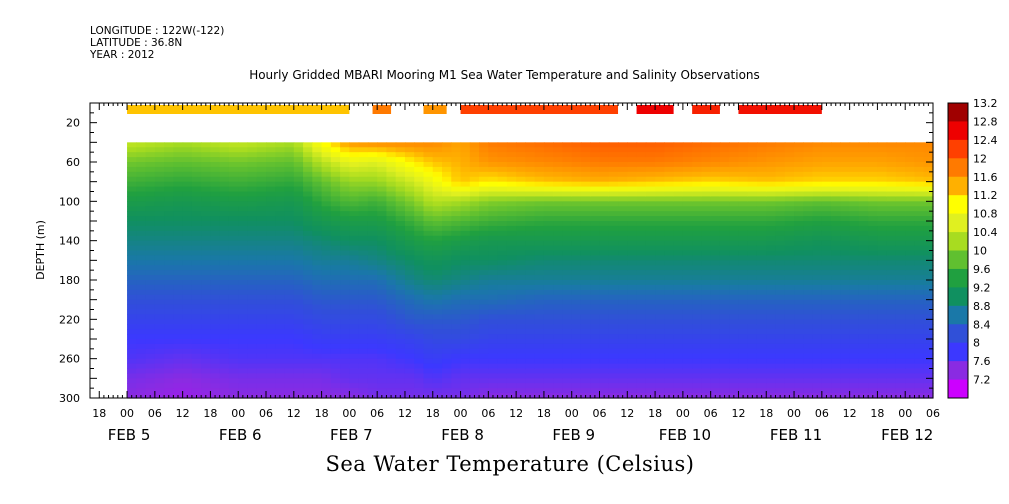 The height and width of the screenshot is (504, 1009). What do you see at coordinates (136, 43) in the screenshot?
I see `latitude-label: LATITUDE : 36.8N` at bounding box center [136, 43].